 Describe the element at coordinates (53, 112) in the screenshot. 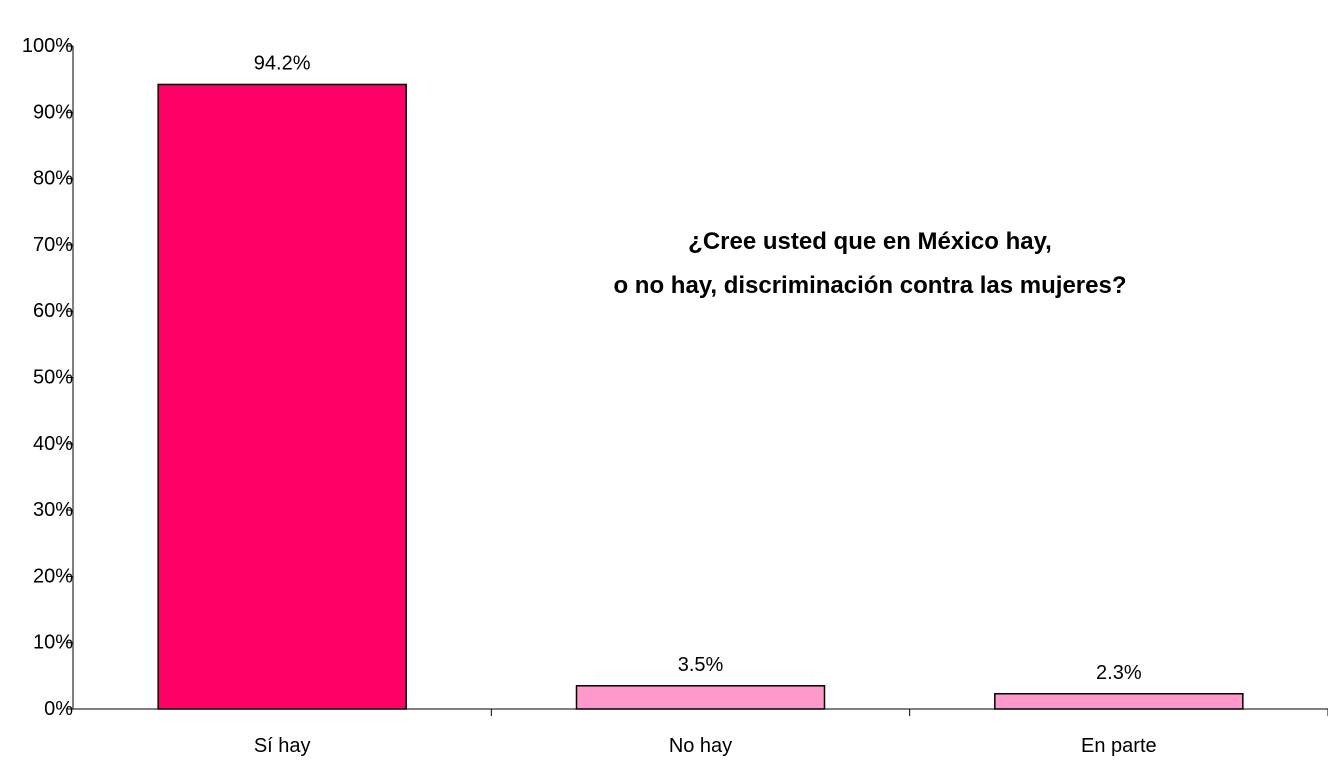

I see `y-tick-label: 90%` at that location.